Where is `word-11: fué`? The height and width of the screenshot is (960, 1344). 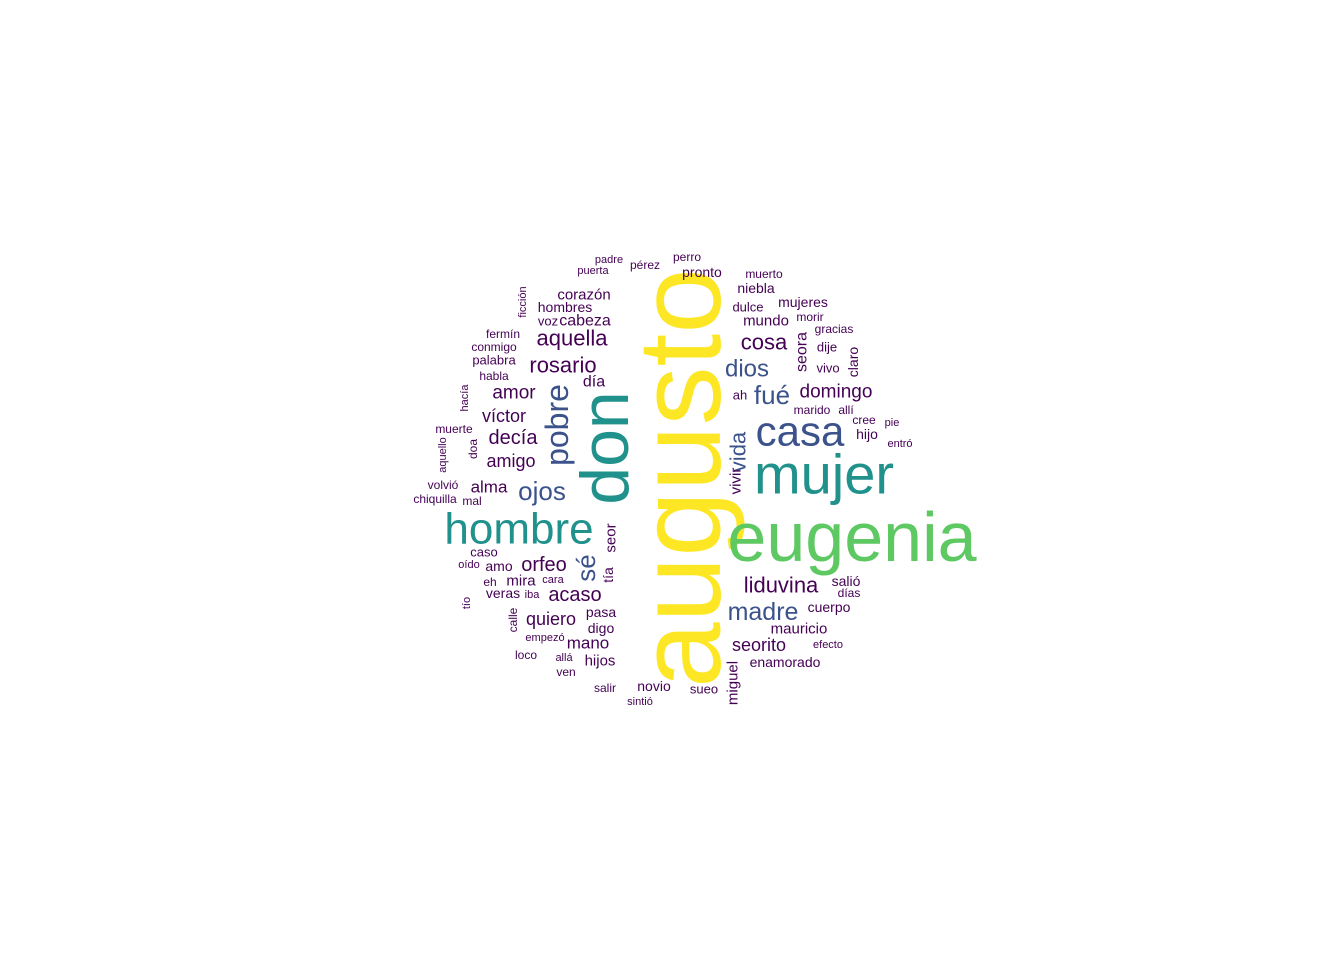
word-11: fué is located at coordinates (772, 395).